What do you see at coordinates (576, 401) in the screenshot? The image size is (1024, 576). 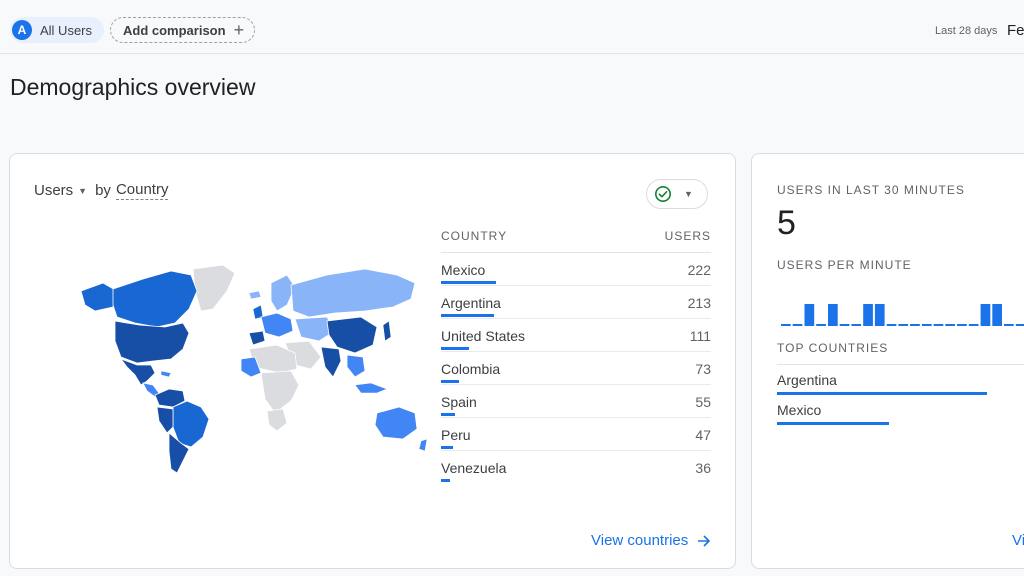 I see `table-row: Spain 55` at bounding box center [576, 401].